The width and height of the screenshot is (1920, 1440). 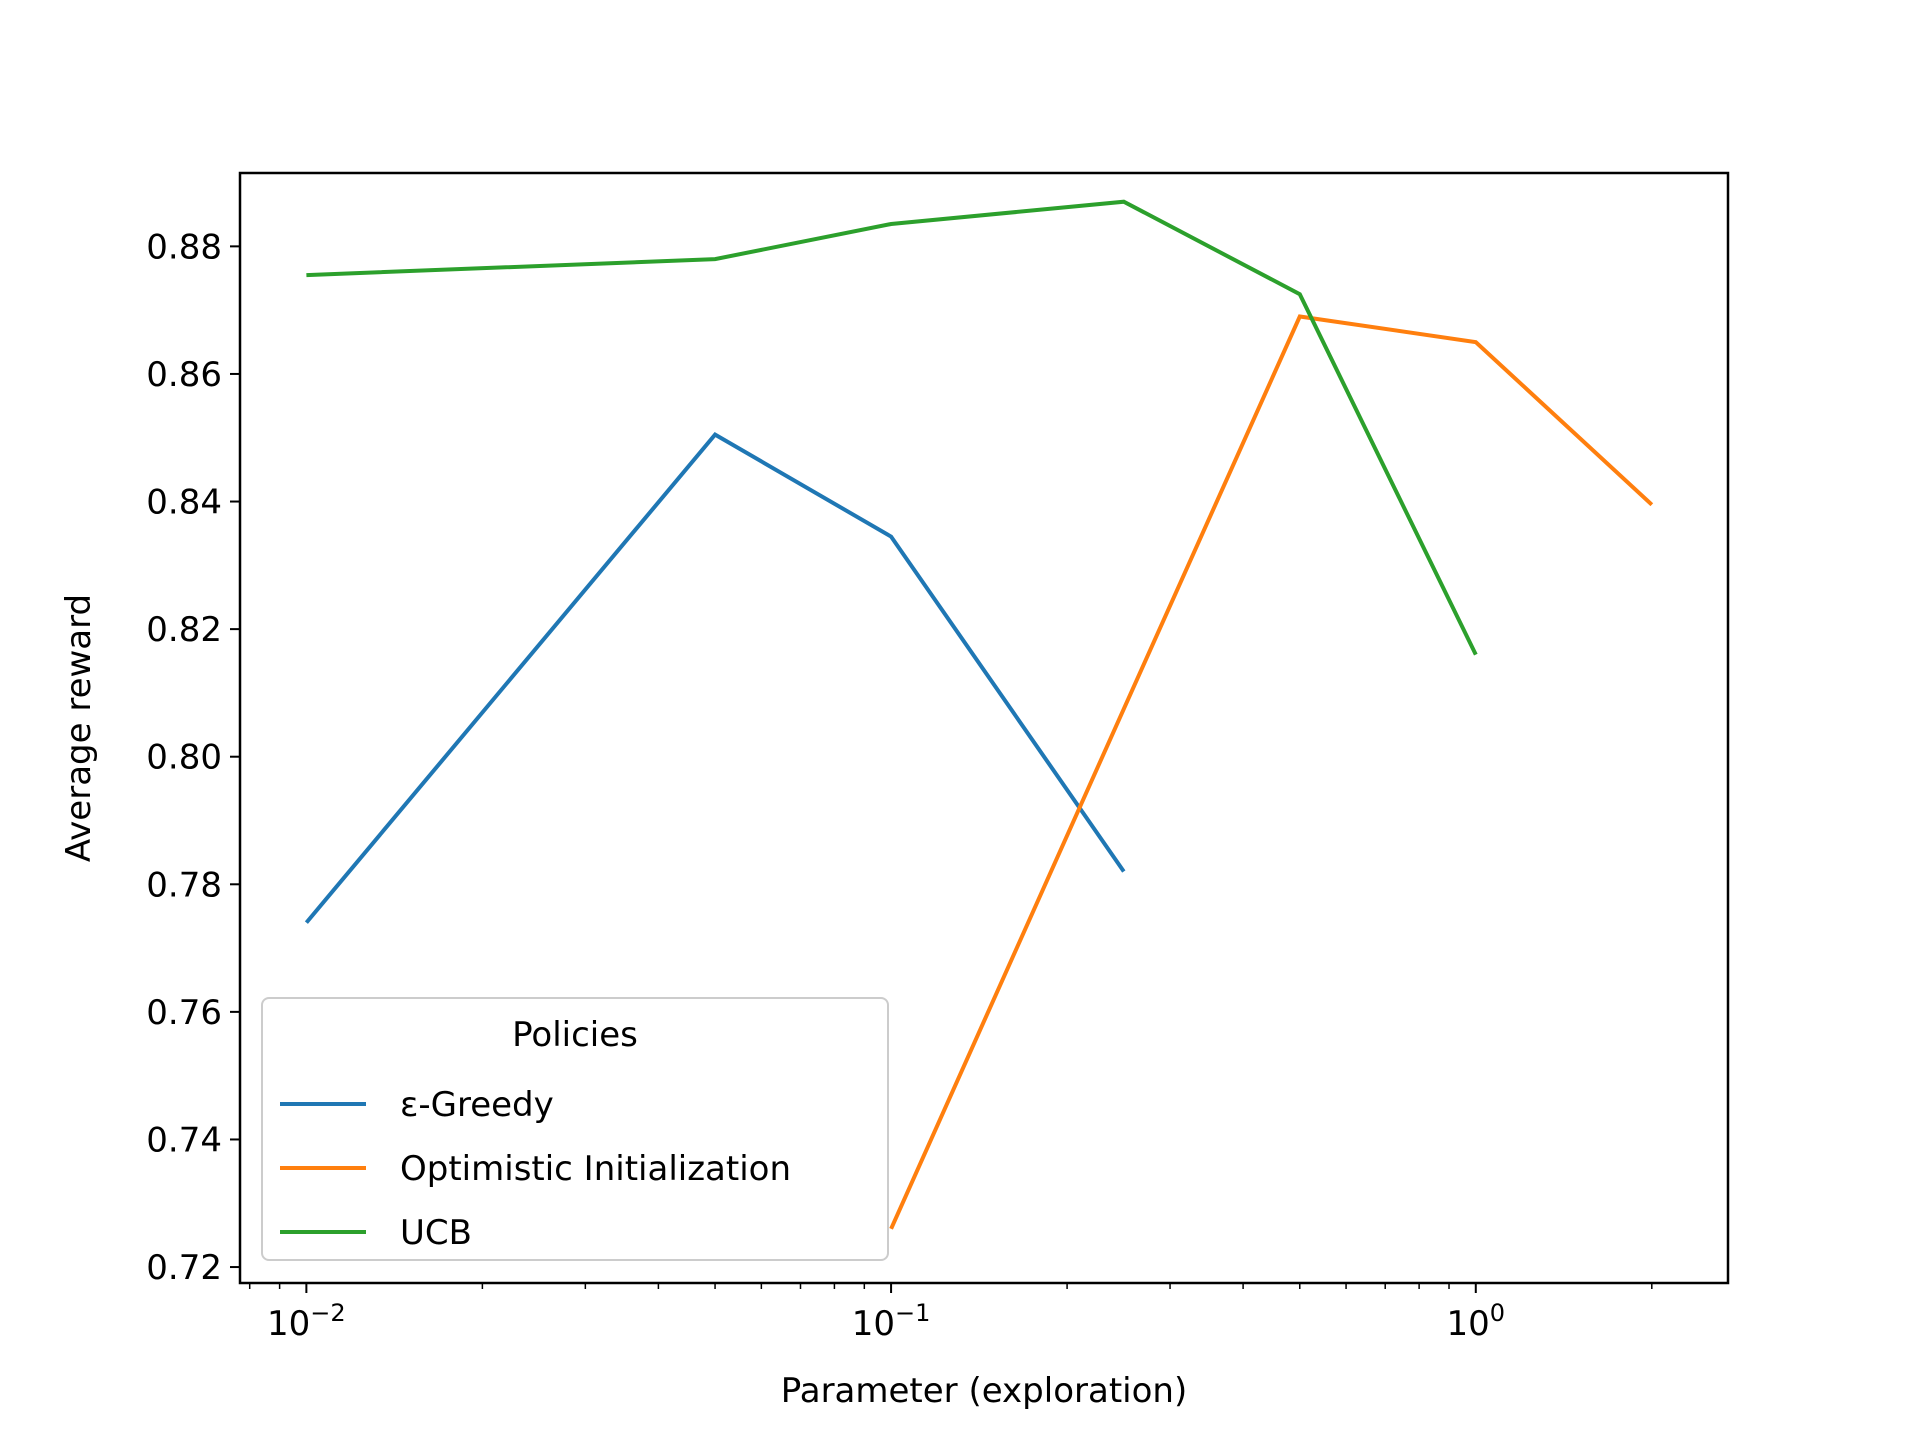 What do you see at coordinates (306, 1321) in the screenshot?
I see `x-tick-label: 10⁻²` at bounding box center [306, 1321].